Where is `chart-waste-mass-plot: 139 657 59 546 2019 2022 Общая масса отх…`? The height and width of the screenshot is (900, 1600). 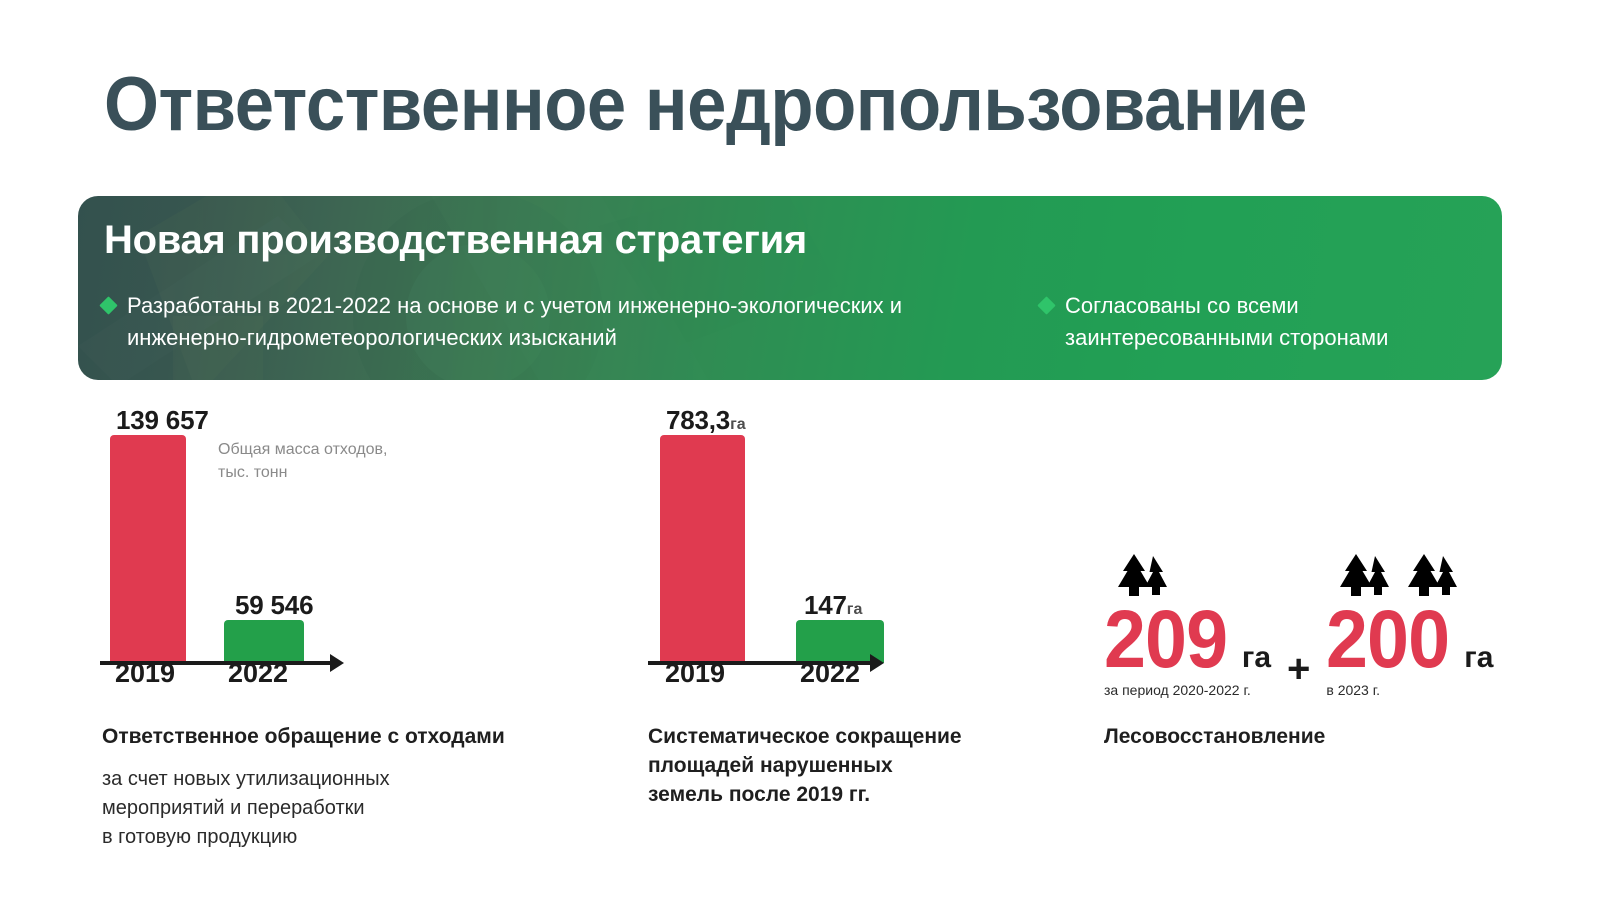
chart-waste-mass-plot: 139 657 59 546 2019 2022 Общая масса отх… is located at coordinates (250, 544).